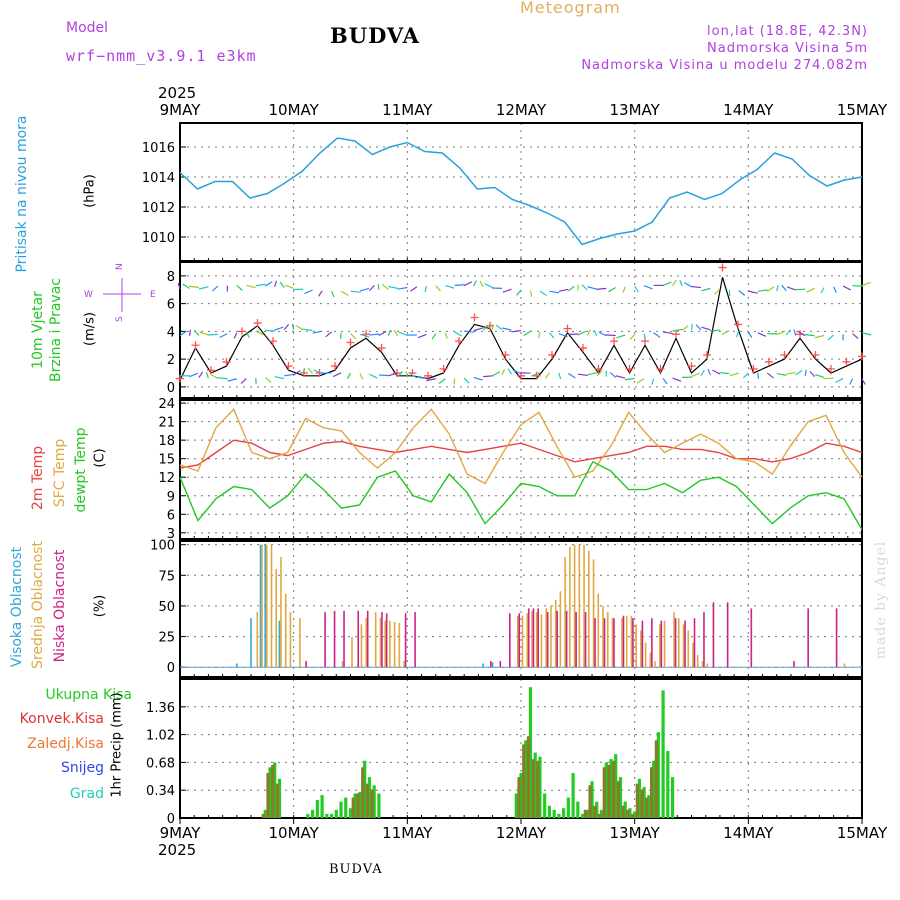 The height and width of the screenshot is (900, 900). I want to click on xtick-label-bottom: 9MAY, so click(181, 833).